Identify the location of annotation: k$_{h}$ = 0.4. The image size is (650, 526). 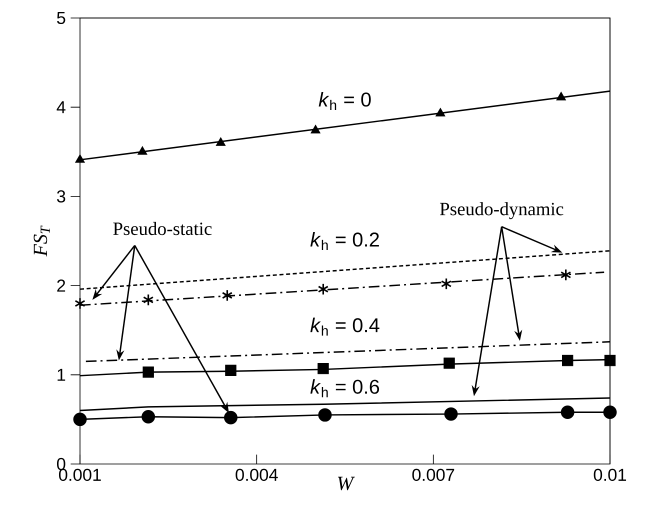
(345, 327).